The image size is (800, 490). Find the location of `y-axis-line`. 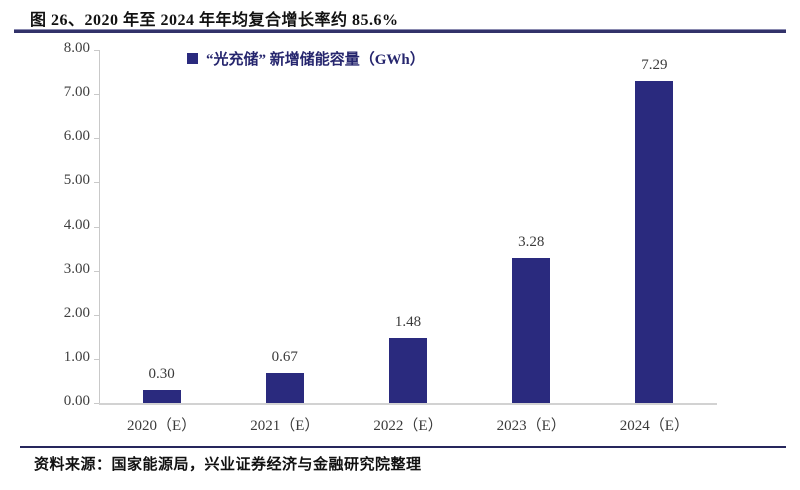

y-axis-line is located at coordinates (99, 227).